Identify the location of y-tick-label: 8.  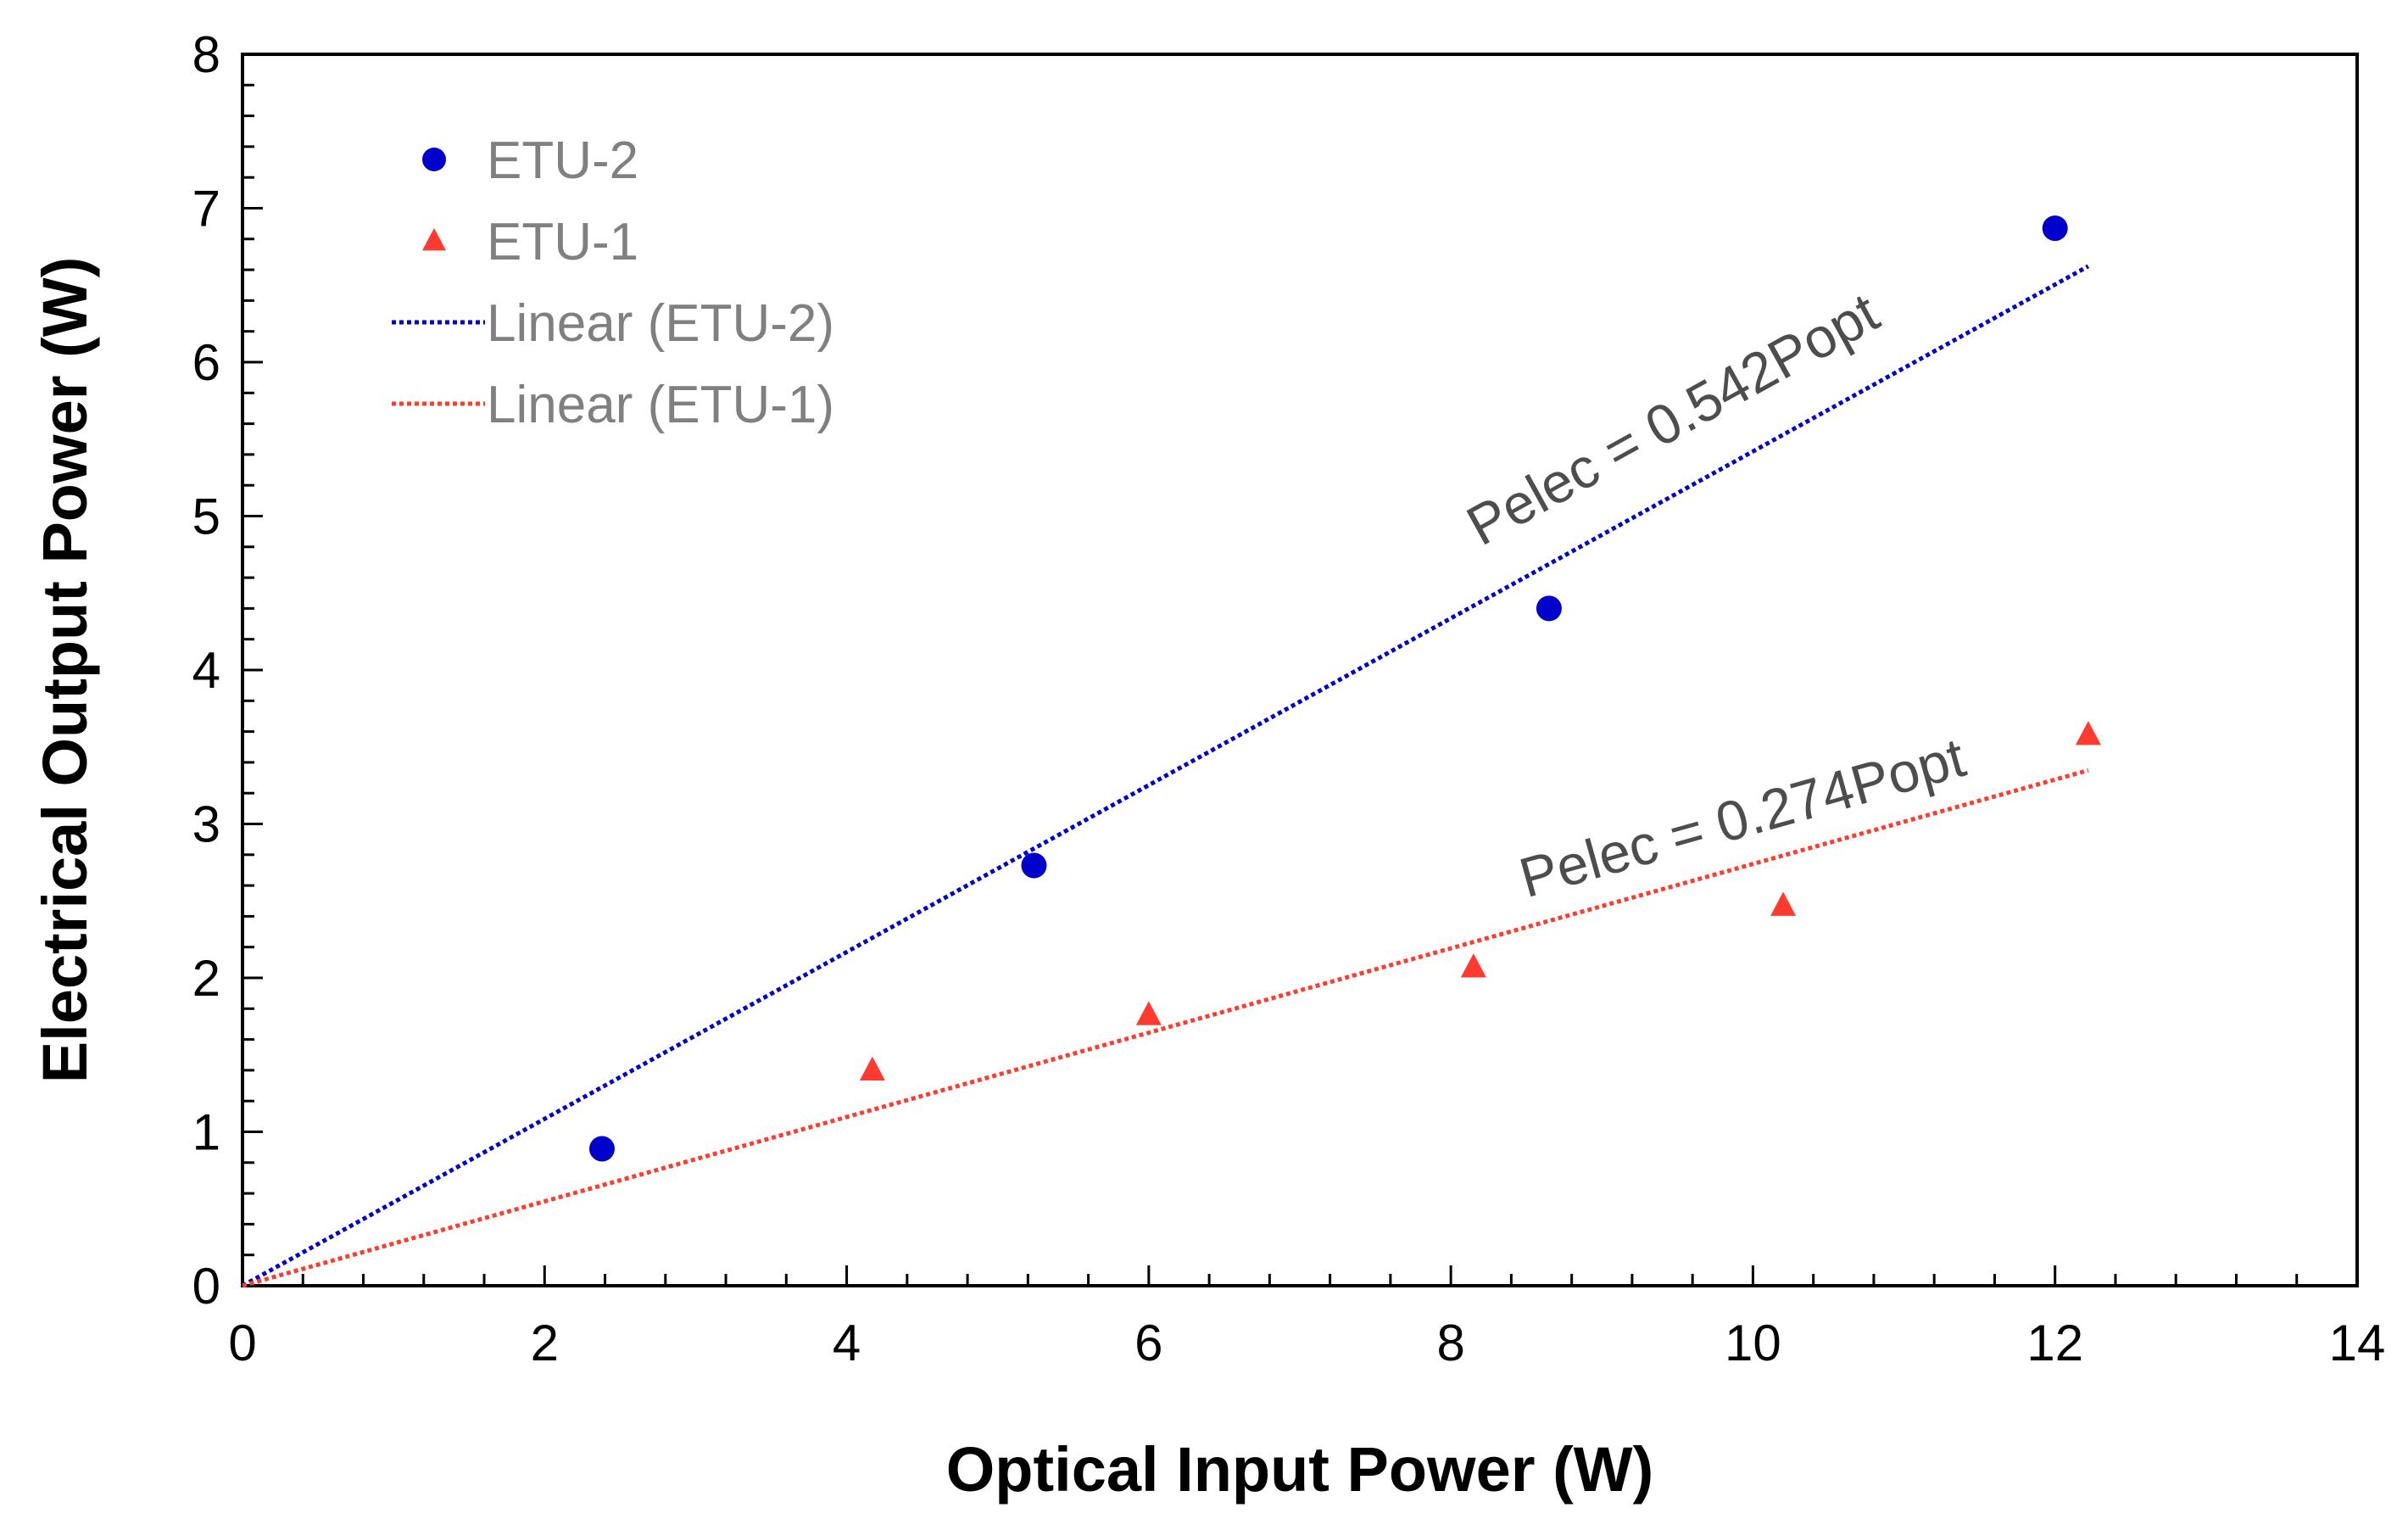
(206, 54).